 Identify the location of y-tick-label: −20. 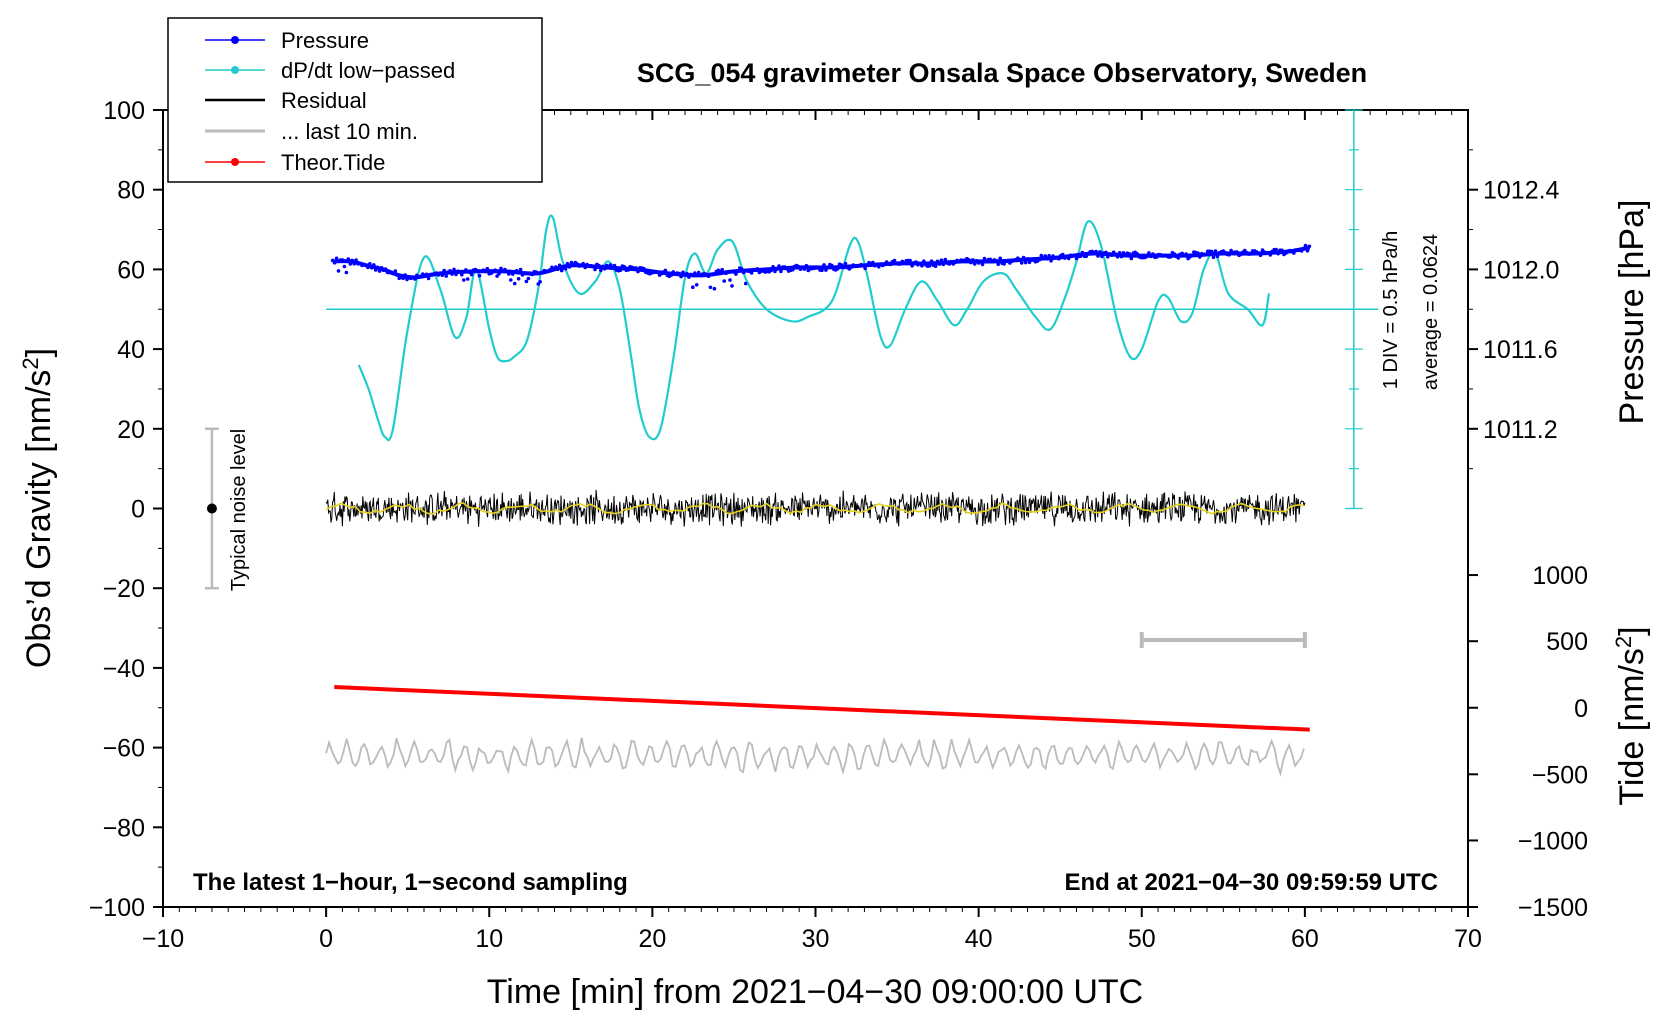
(124, 589).